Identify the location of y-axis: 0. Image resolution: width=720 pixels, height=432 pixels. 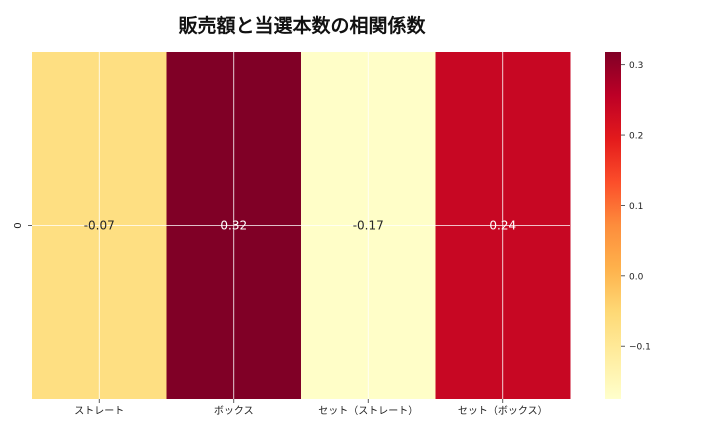
(22, 225).